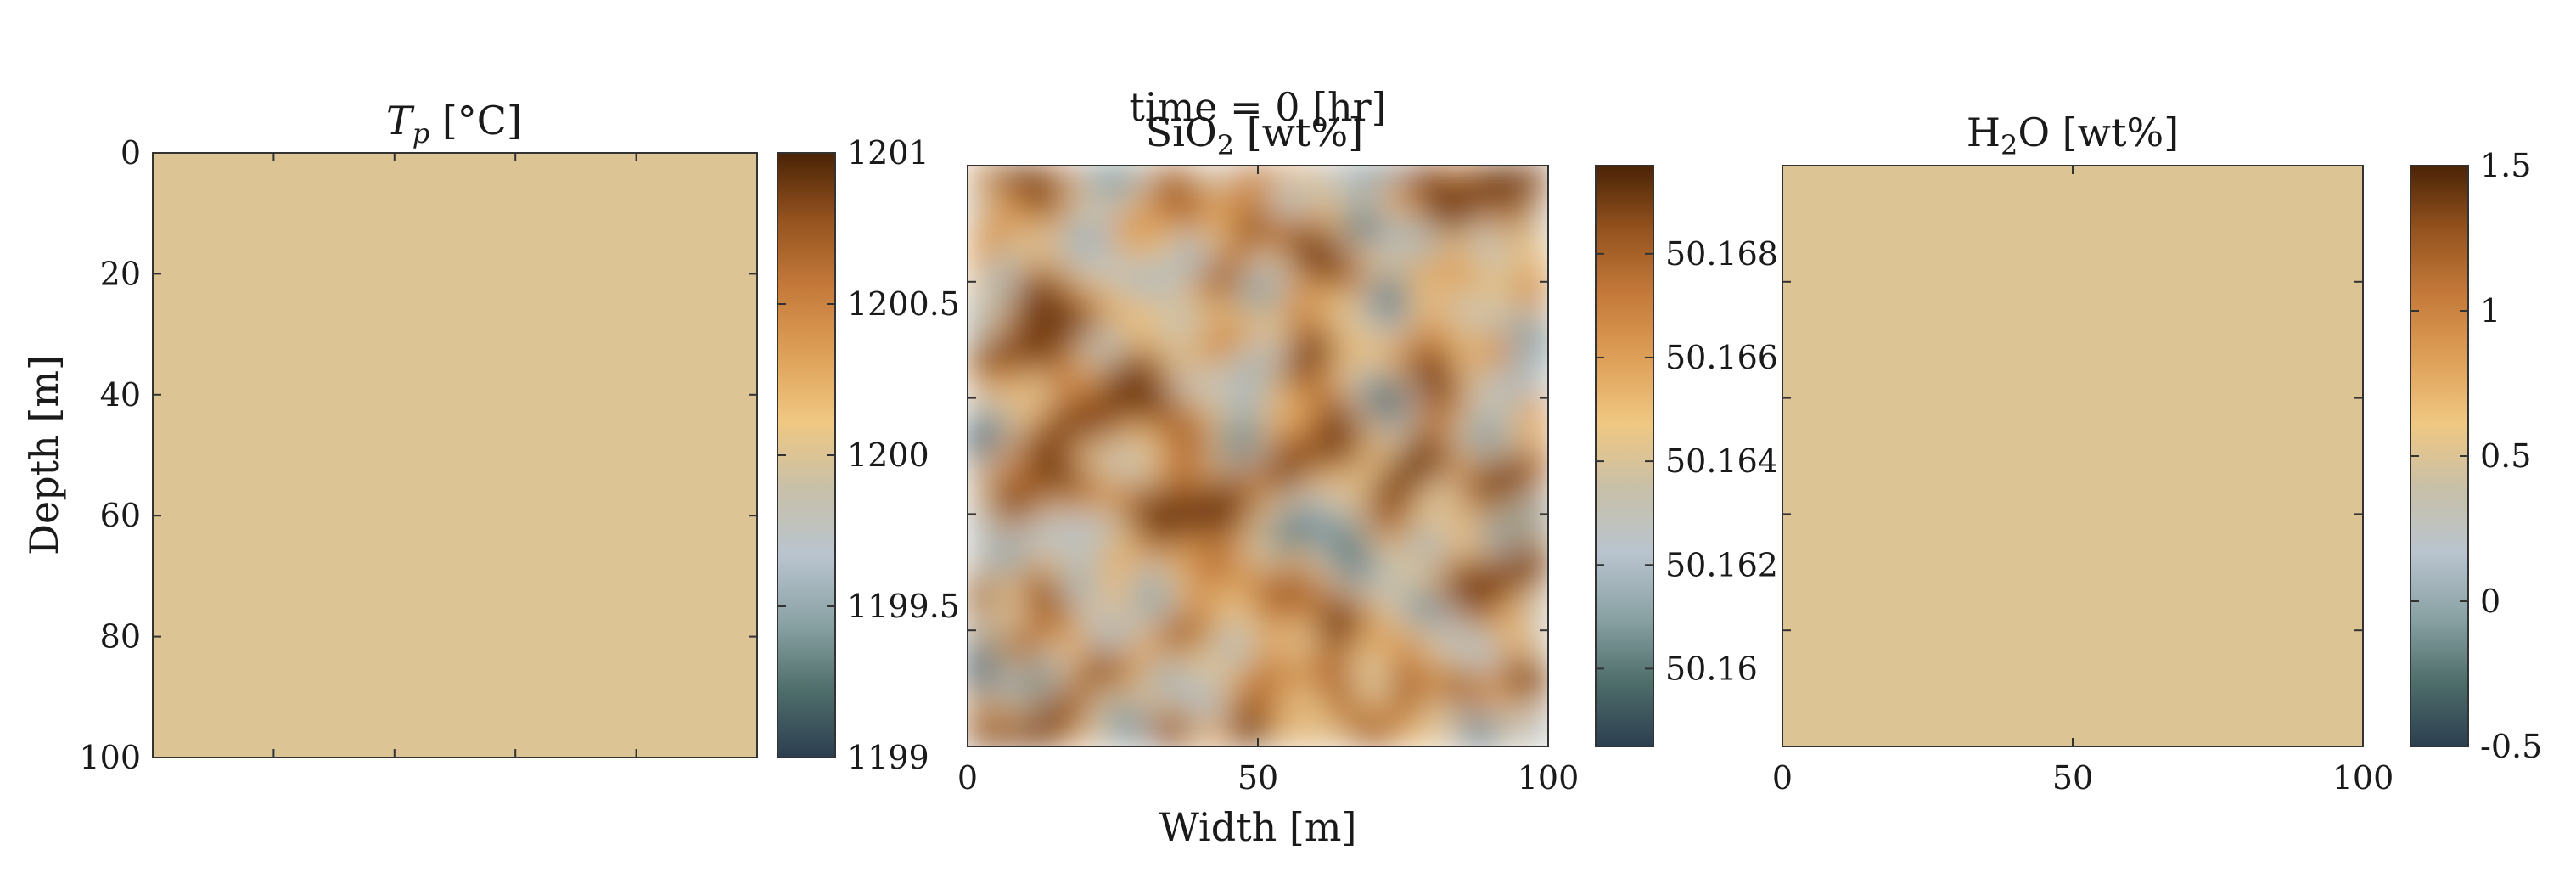 The width and height of the screenshot is (2576, 873). I want to click on colorbar-tick-label: 1, so click(2490, 310).